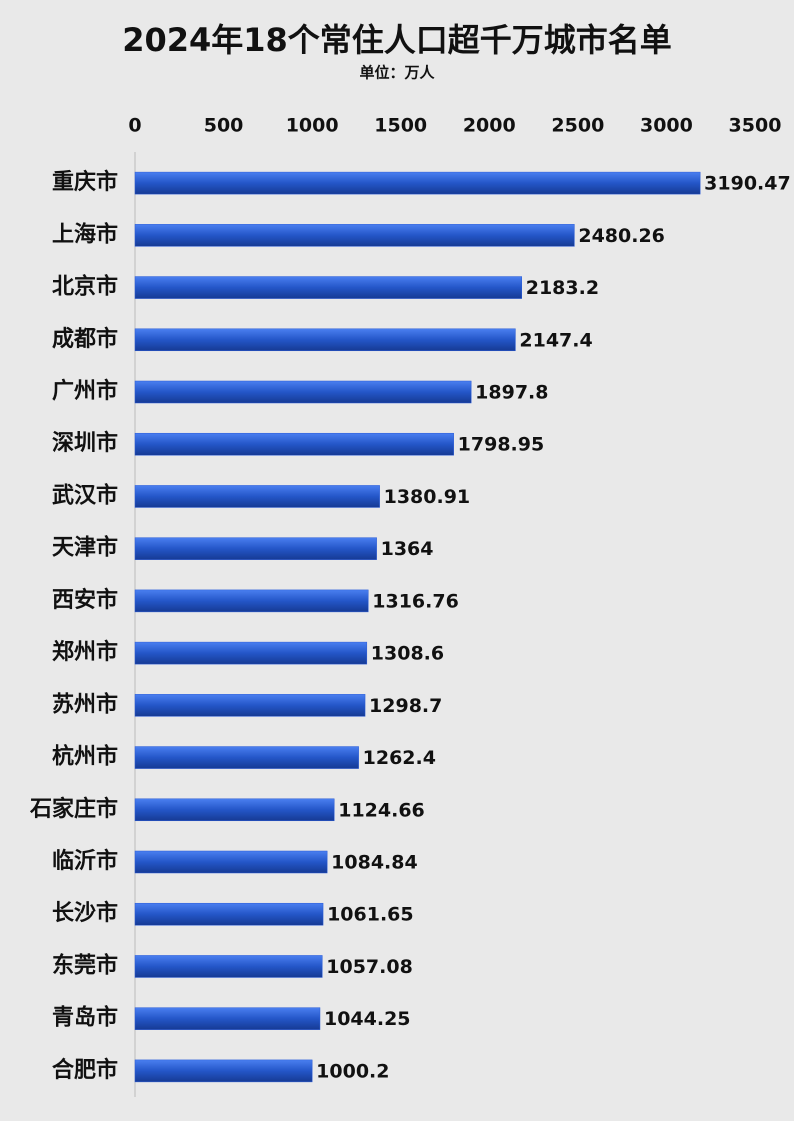  I want to click on y-tick-label: 东莞市, so click(85, 965).